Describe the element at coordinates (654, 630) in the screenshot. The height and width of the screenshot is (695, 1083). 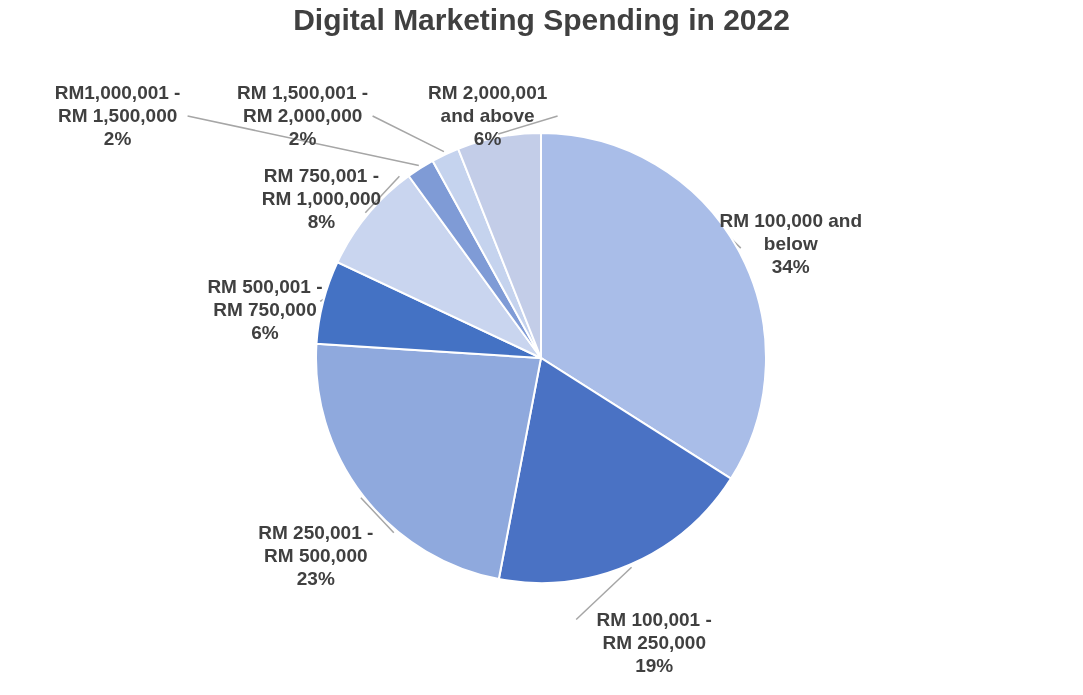
I see `slice-label: RM 100,001 - RM 250,000` at that location.